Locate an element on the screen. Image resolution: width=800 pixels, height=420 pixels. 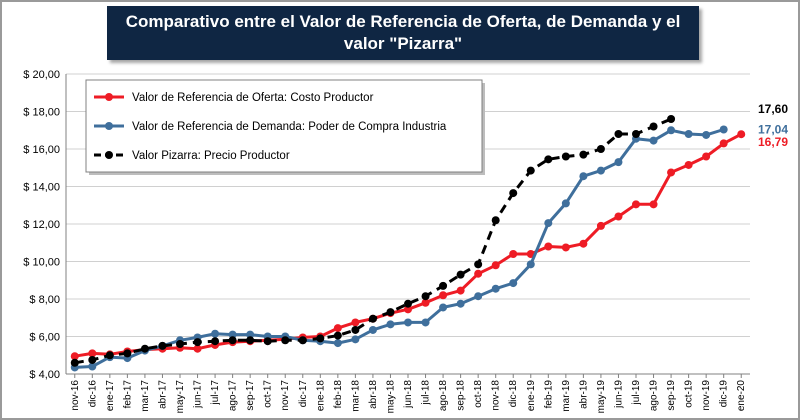
x-tick-label: ago-17 is located at coordinates (233, 396).